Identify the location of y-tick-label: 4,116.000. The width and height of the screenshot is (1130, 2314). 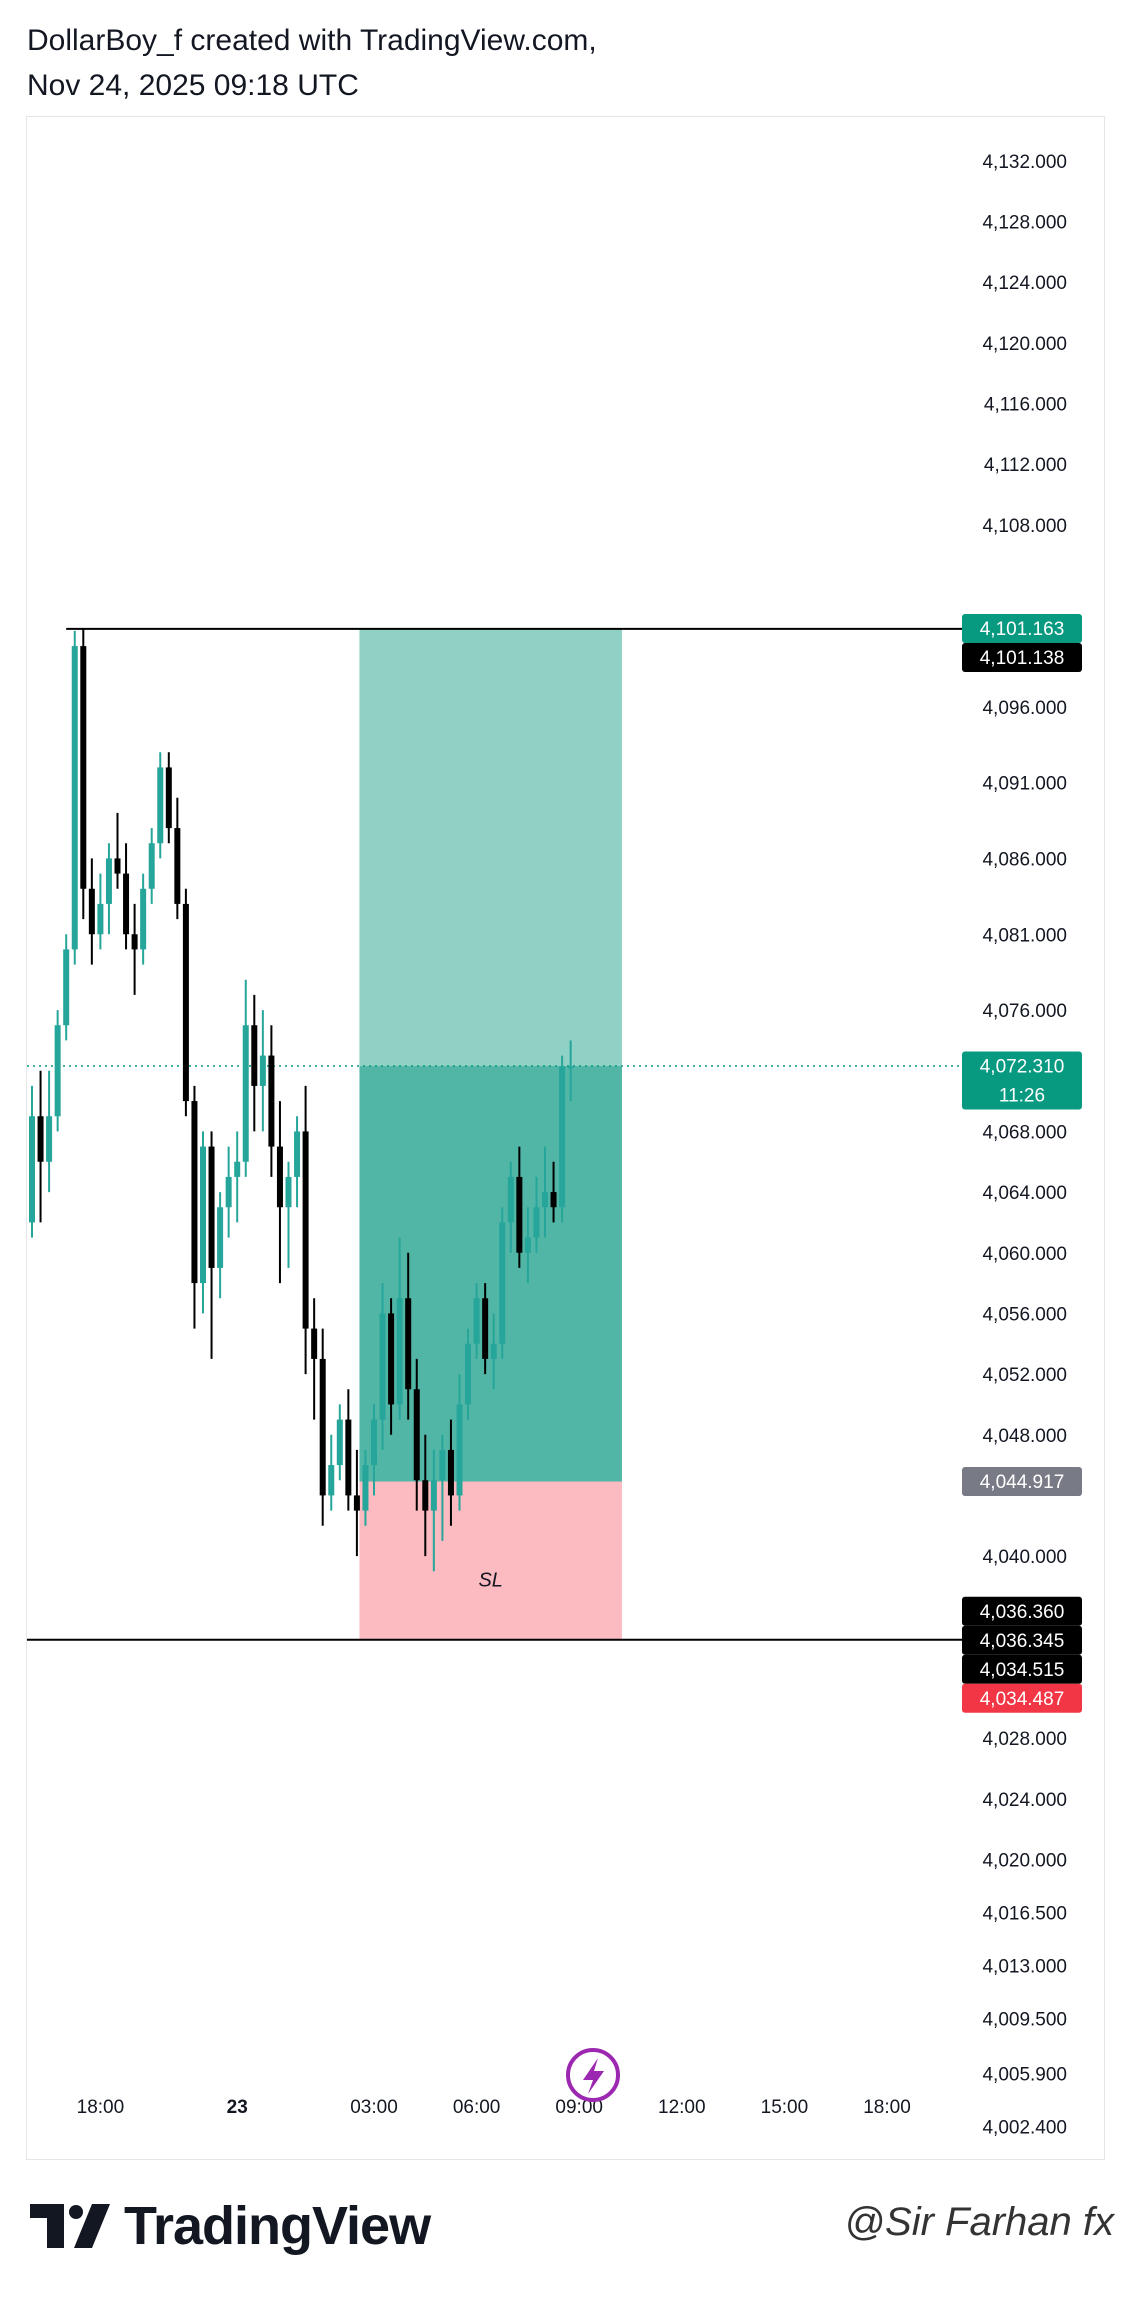
(1025, 404).